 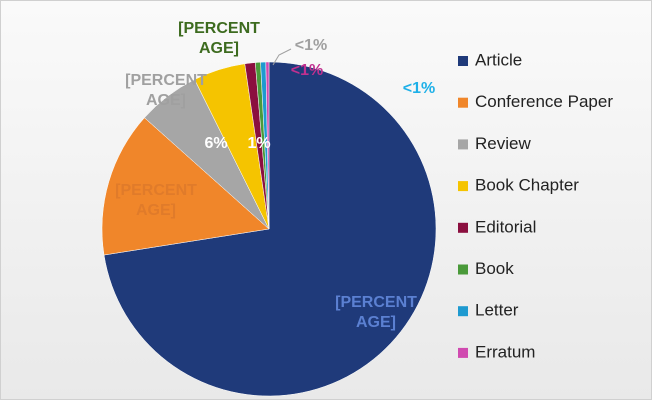 I want to click on legend-label: Editorial, so click(x=505, y=226).